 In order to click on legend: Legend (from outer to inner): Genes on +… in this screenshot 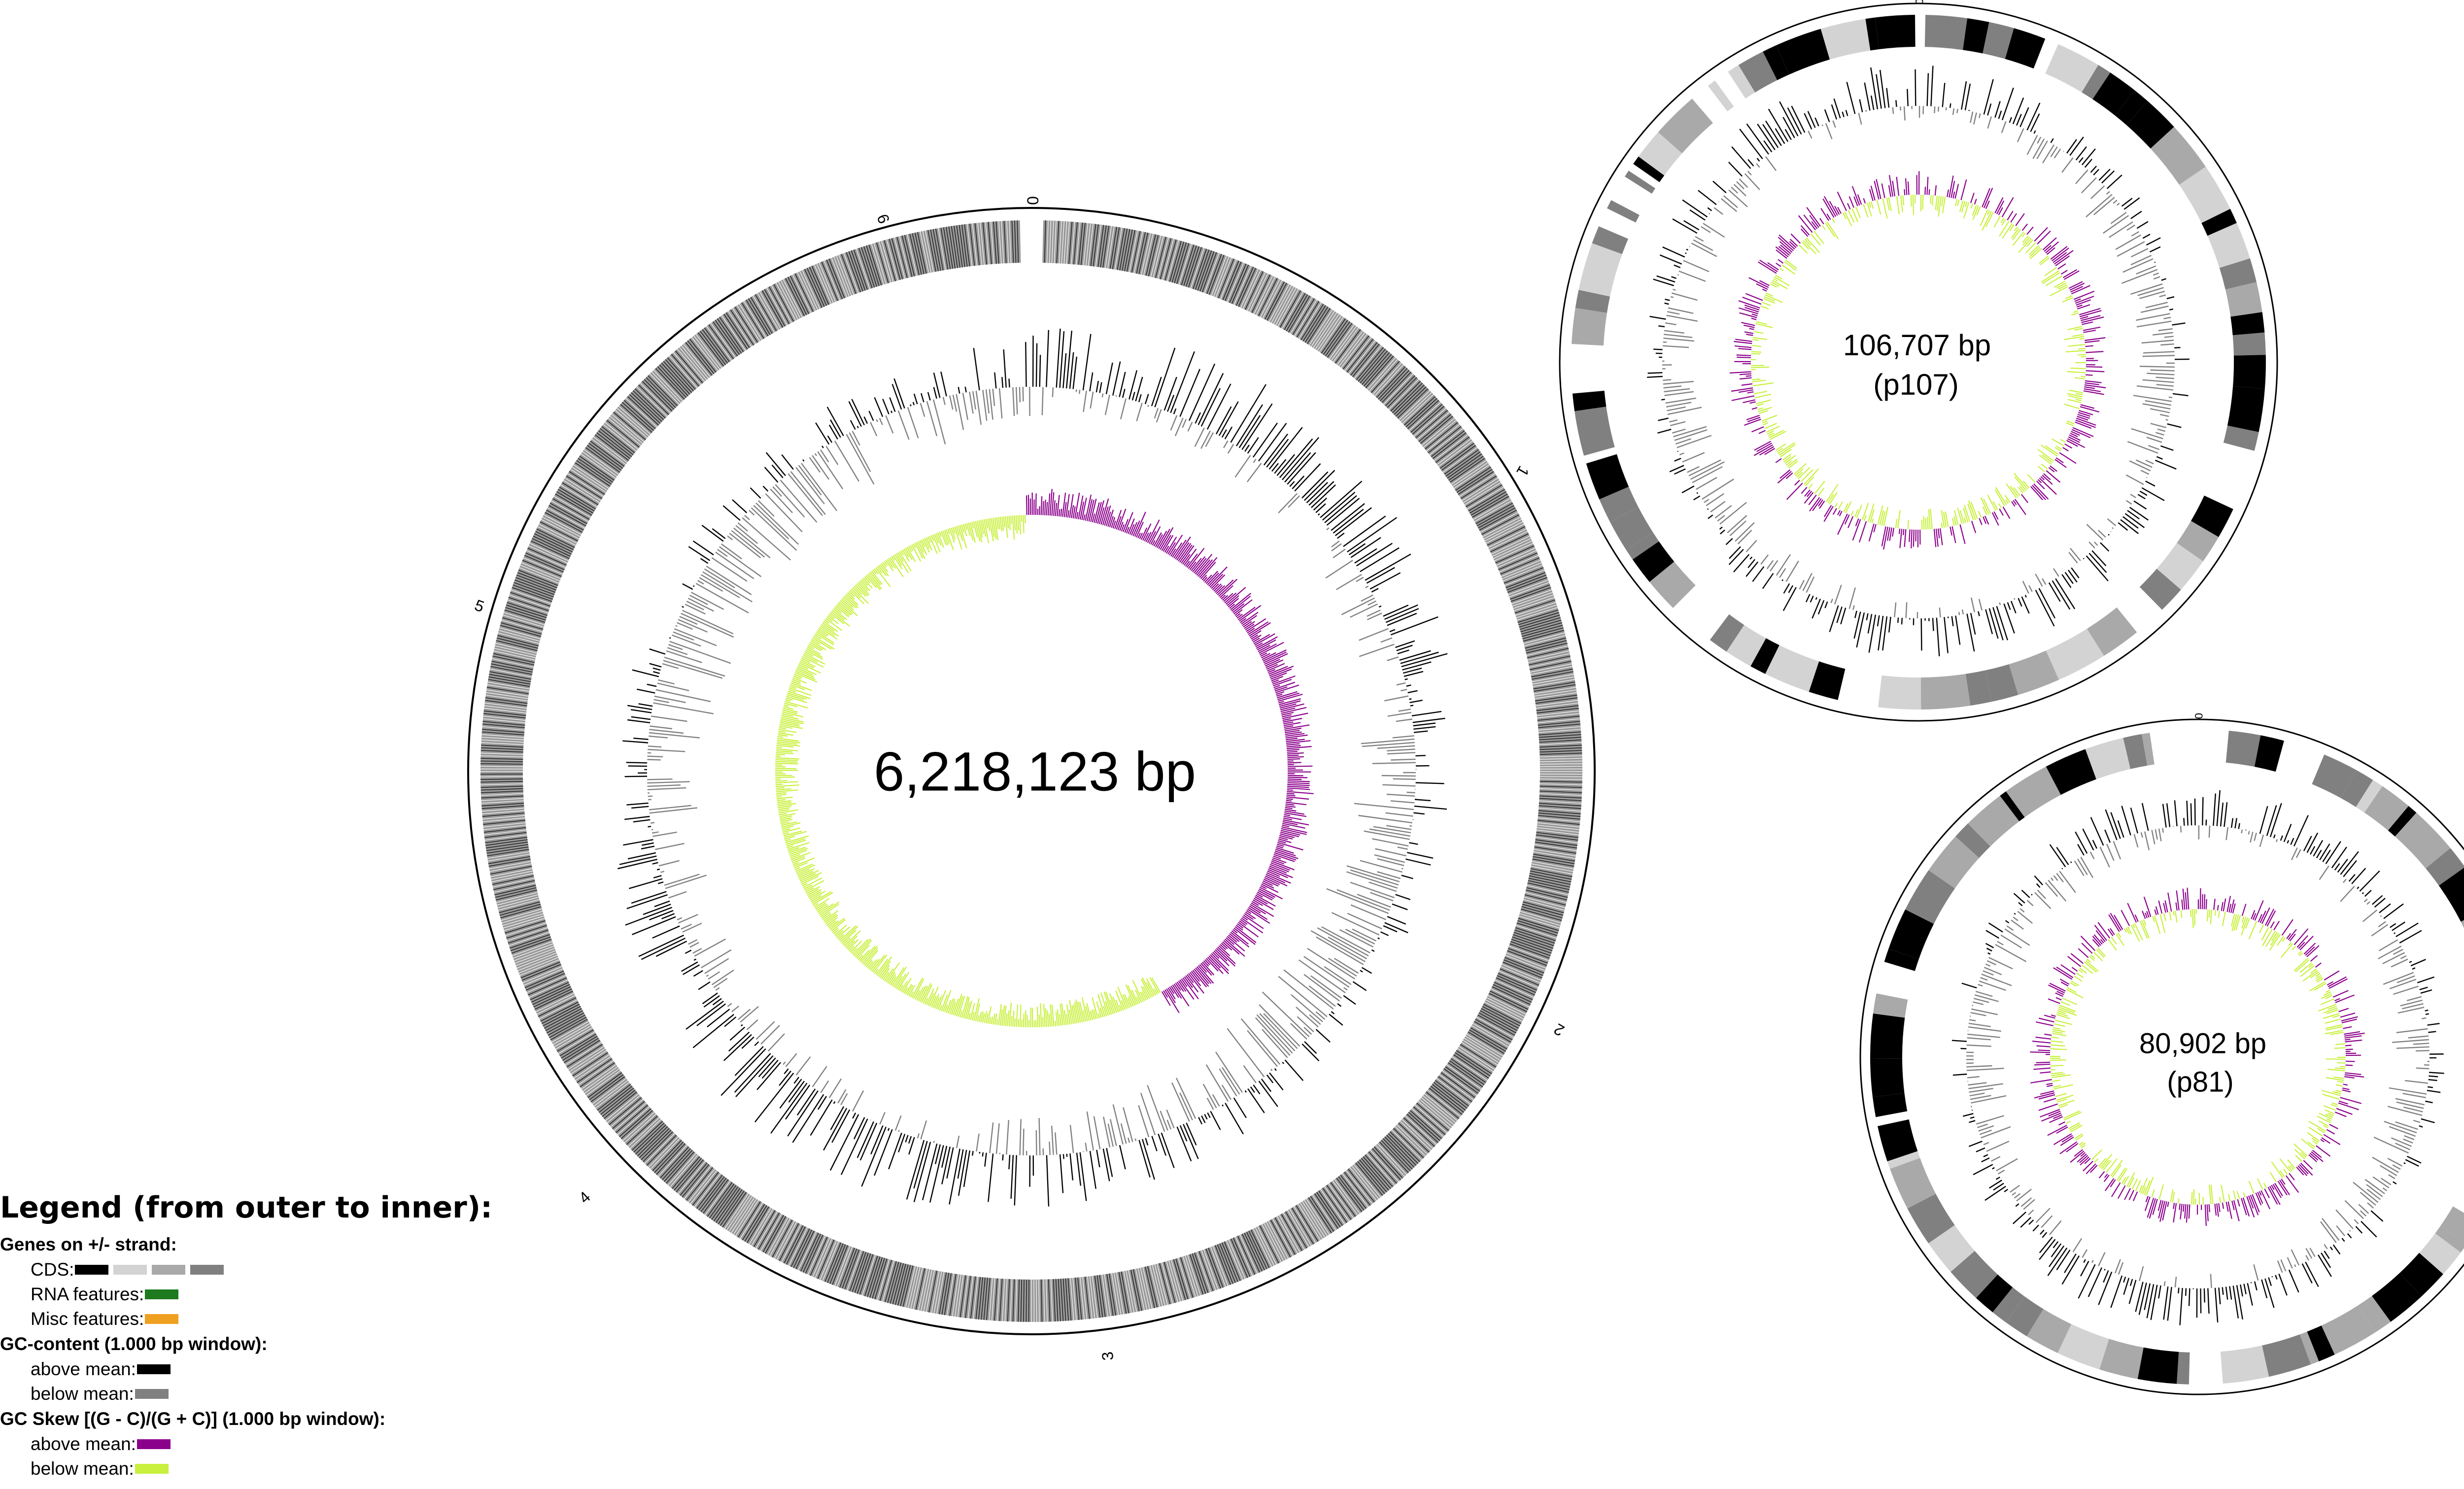, I will do `click(283, 1336)`.